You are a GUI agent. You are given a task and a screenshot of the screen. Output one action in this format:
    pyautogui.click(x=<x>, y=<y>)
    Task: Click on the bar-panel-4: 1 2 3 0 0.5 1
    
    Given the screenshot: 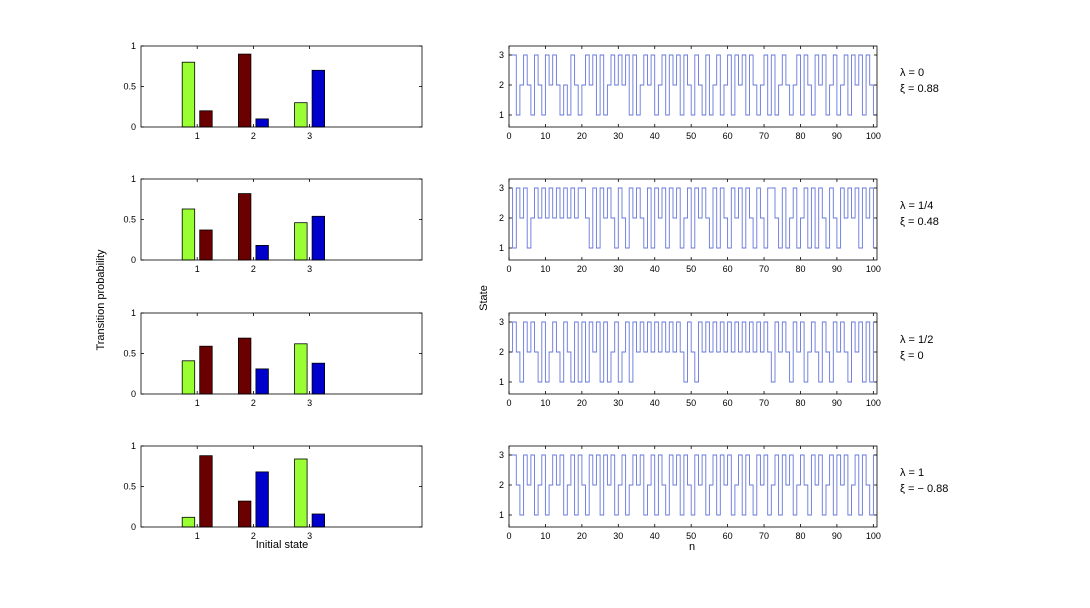 What is the action you would take?
    pyautogui.click(x=273, y=491)
    